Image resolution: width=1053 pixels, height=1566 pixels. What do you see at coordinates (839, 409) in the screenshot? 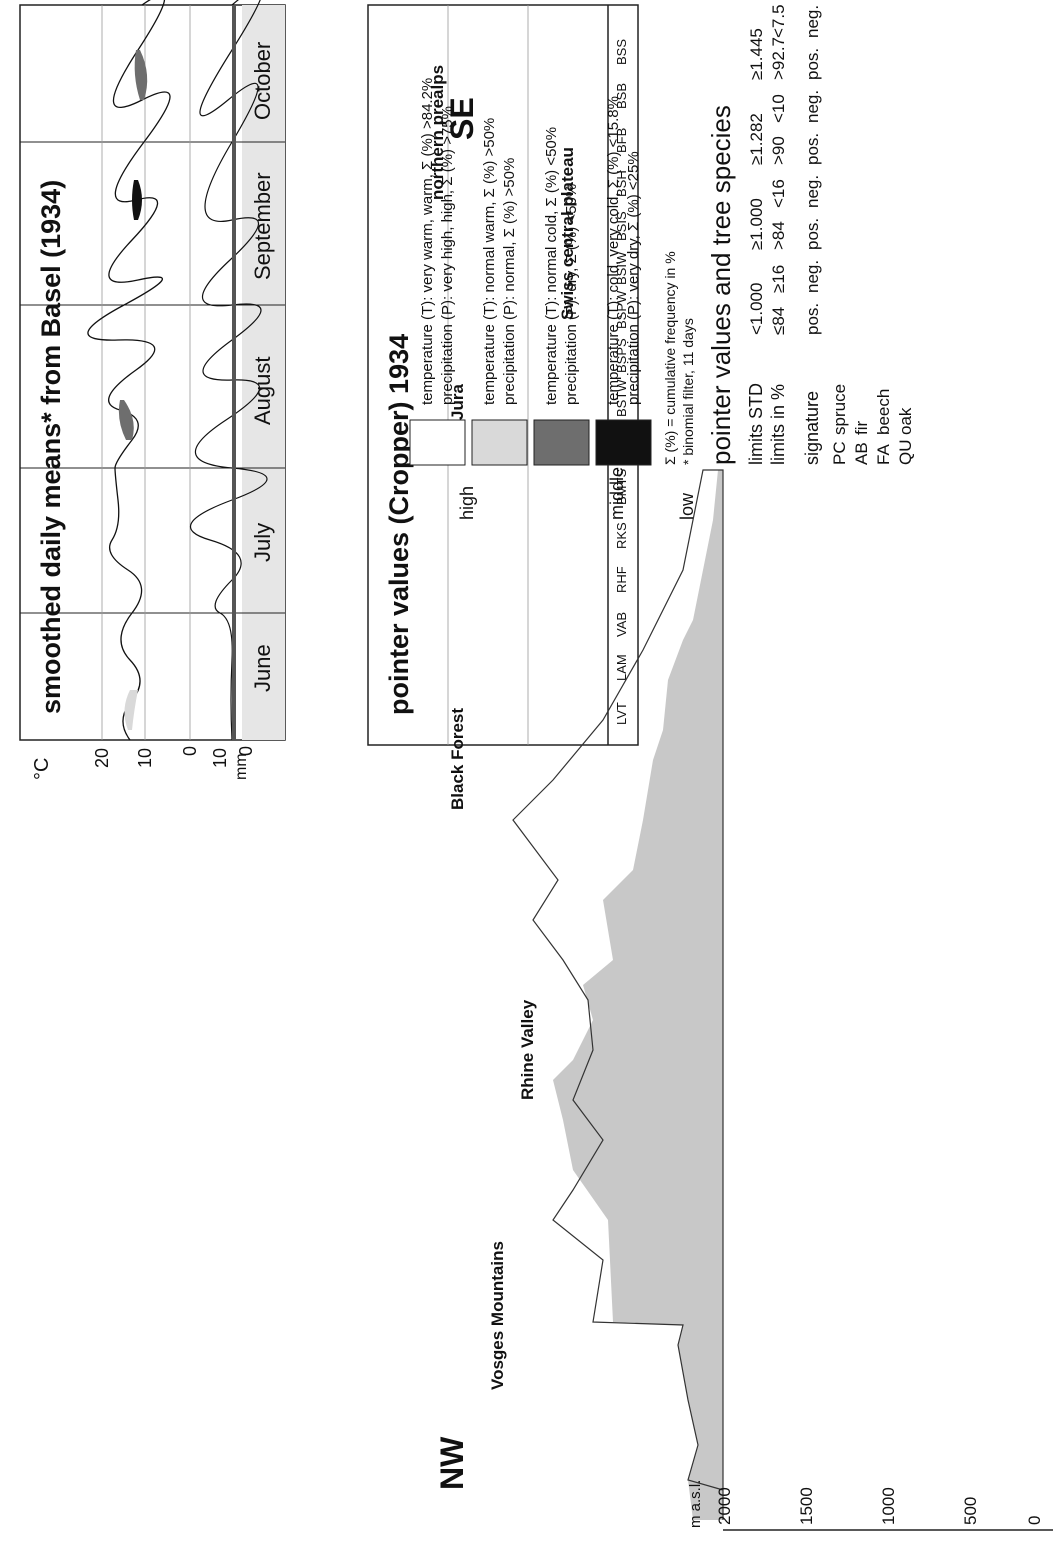
I see `species-name: spruce` at bounding box center [839, 409].